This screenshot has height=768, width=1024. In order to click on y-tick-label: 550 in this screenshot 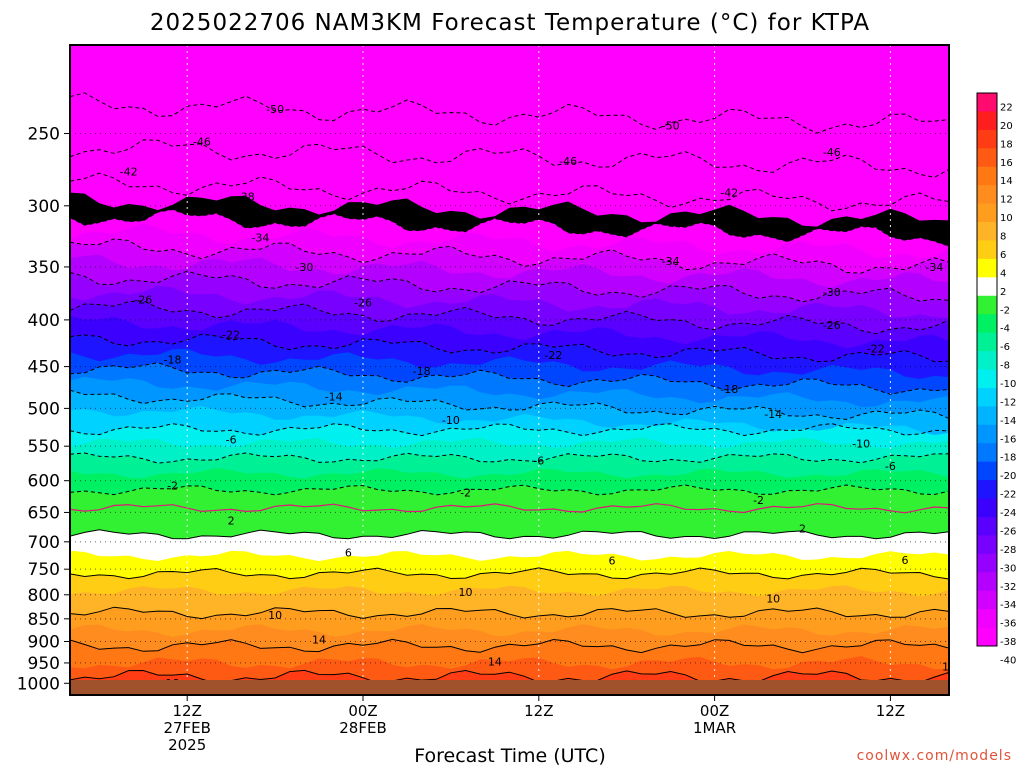, I will do `click(44, 447)`.